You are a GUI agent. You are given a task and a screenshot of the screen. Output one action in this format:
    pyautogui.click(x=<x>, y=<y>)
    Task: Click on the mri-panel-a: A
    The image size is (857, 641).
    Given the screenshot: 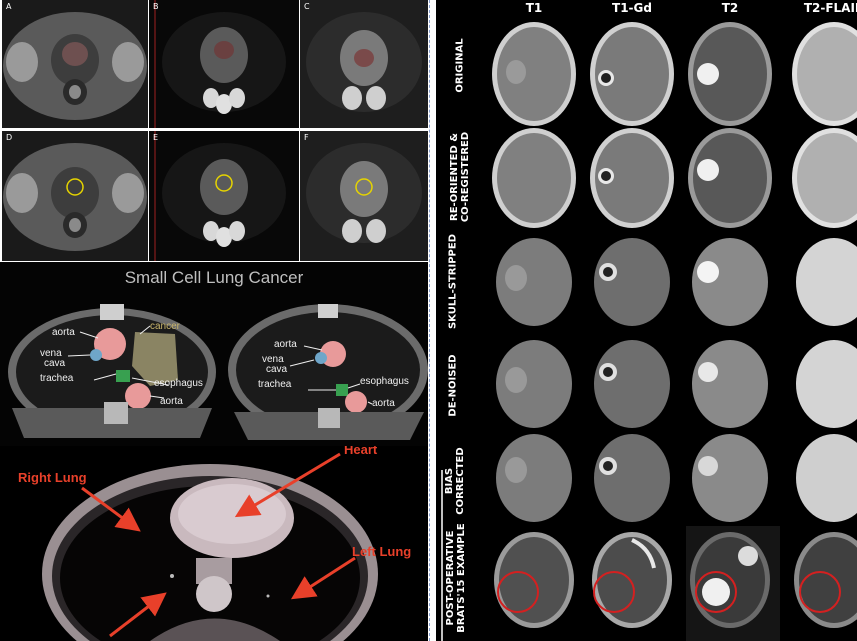 What is the action you would take?
    pyautogui.click(x=75, y=64)
    